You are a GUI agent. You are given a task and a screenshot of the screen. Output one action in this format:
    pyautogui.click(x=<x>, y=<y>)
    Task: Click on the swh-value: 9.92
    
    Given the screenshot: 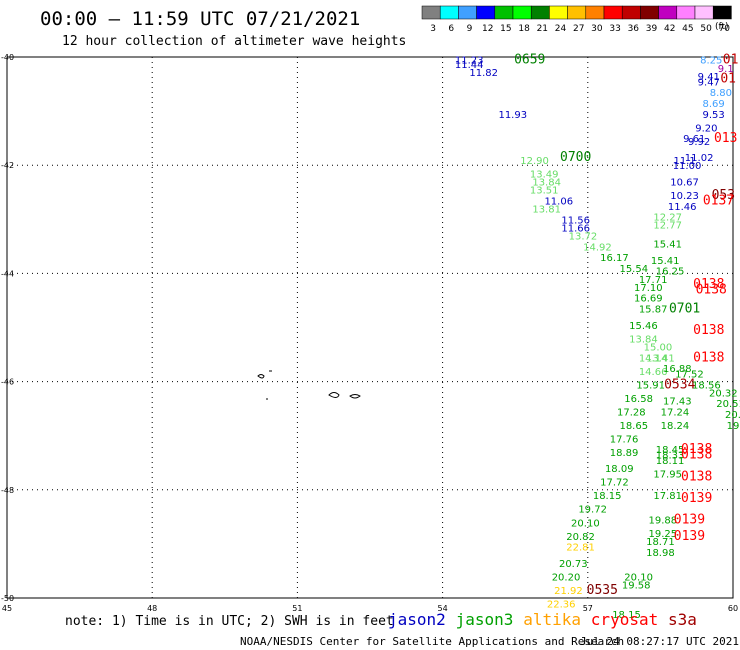 What is the action you would take?
    pyautogui.click(x=699, y=142)
    